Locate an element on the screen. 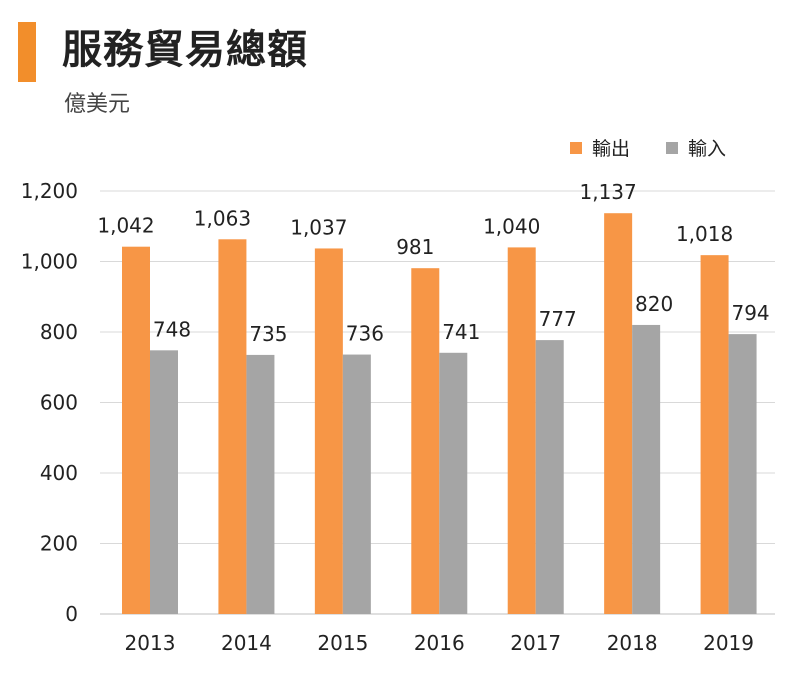 The width and height of the screenshot is (800, 680). legend-swatch-import is located at coordinates (672, 147).